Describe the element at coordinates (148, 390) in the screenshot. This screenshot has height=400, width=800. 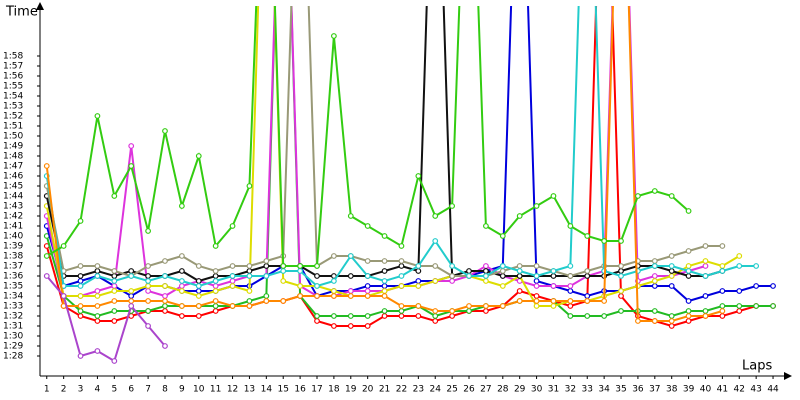
I see `x-tick-label: 7` at that location.